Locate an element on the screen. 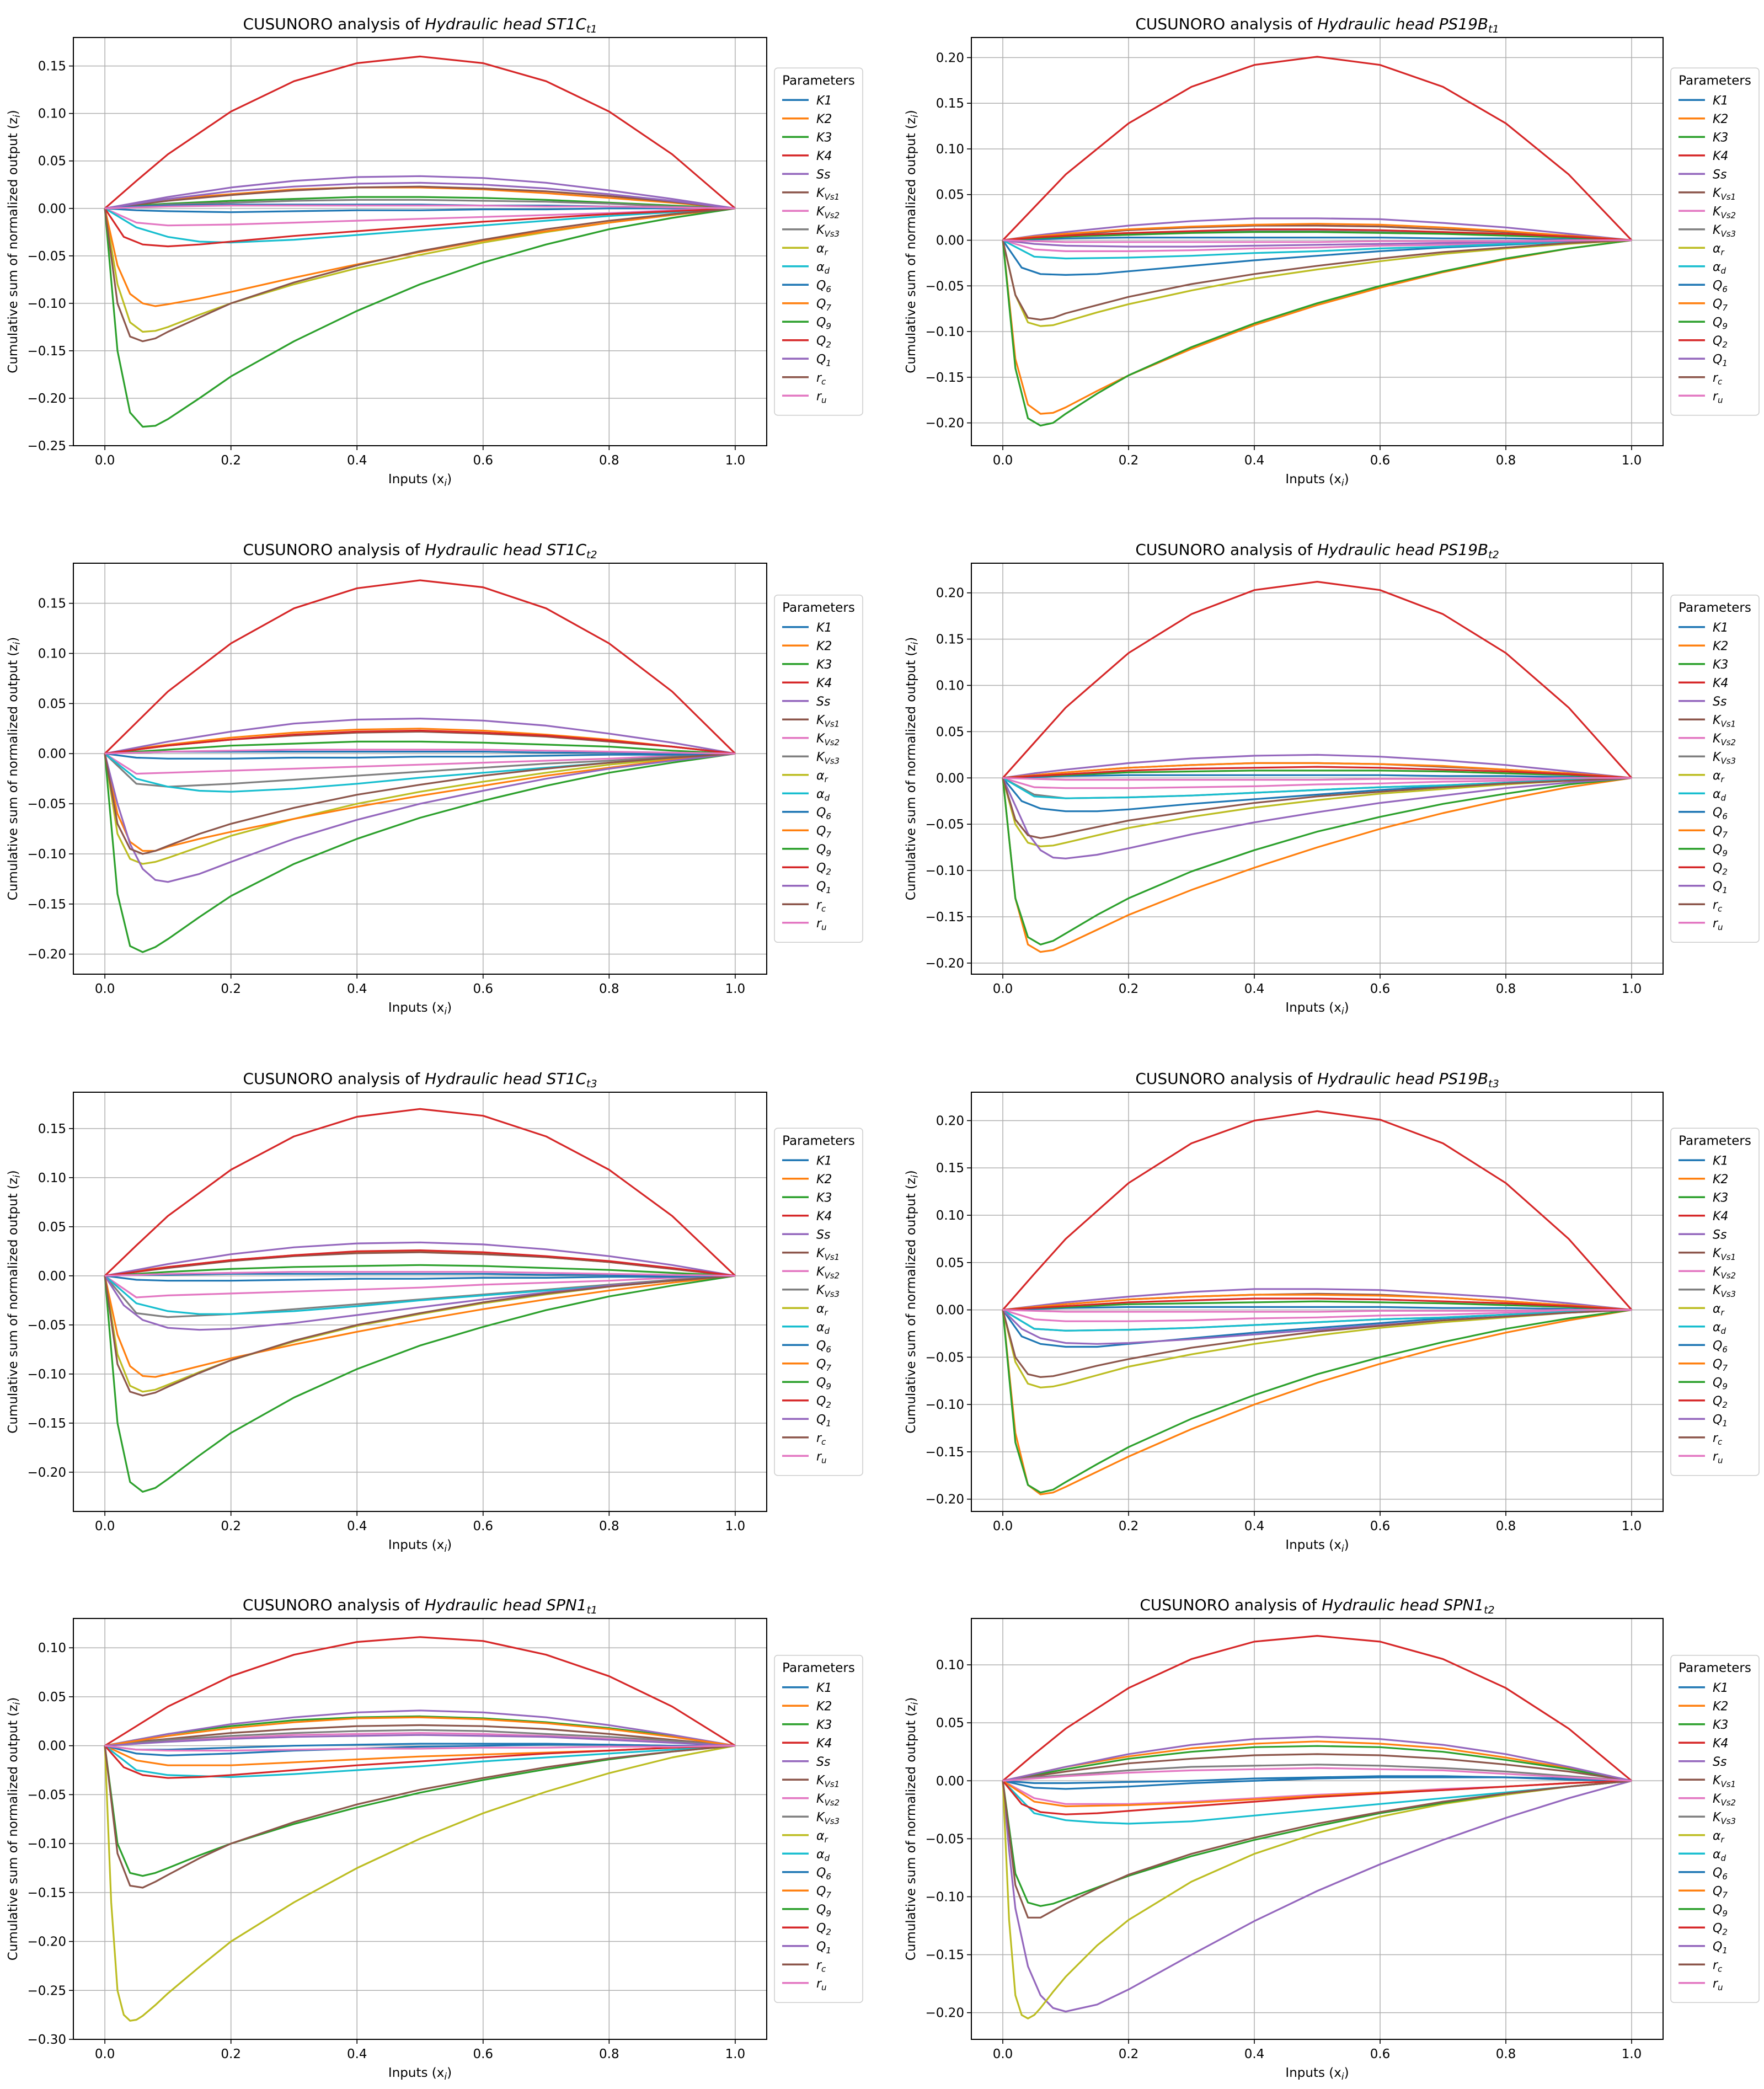 This screenshot has width=1764, height=2089. legend-label-rc: rc is located at coordinates (1718, 1966).